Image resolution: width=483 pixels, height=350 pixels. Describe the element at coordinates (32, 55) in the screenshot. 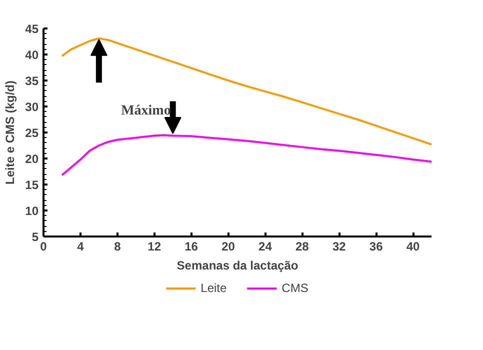

I see `y-tick-label: 40` at that location.